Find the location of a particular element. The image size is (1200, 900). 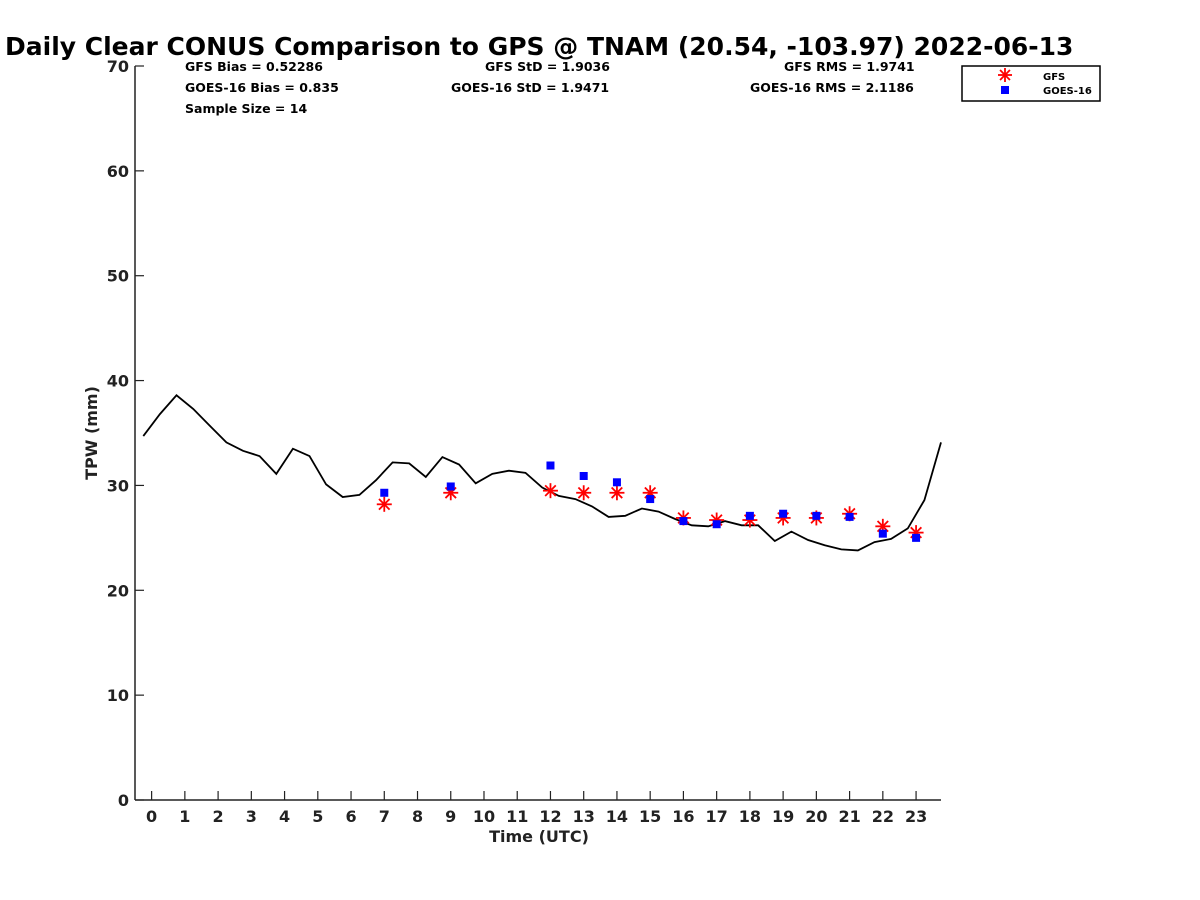

x-tick-label: 4 is located at coordinates (284, 816).